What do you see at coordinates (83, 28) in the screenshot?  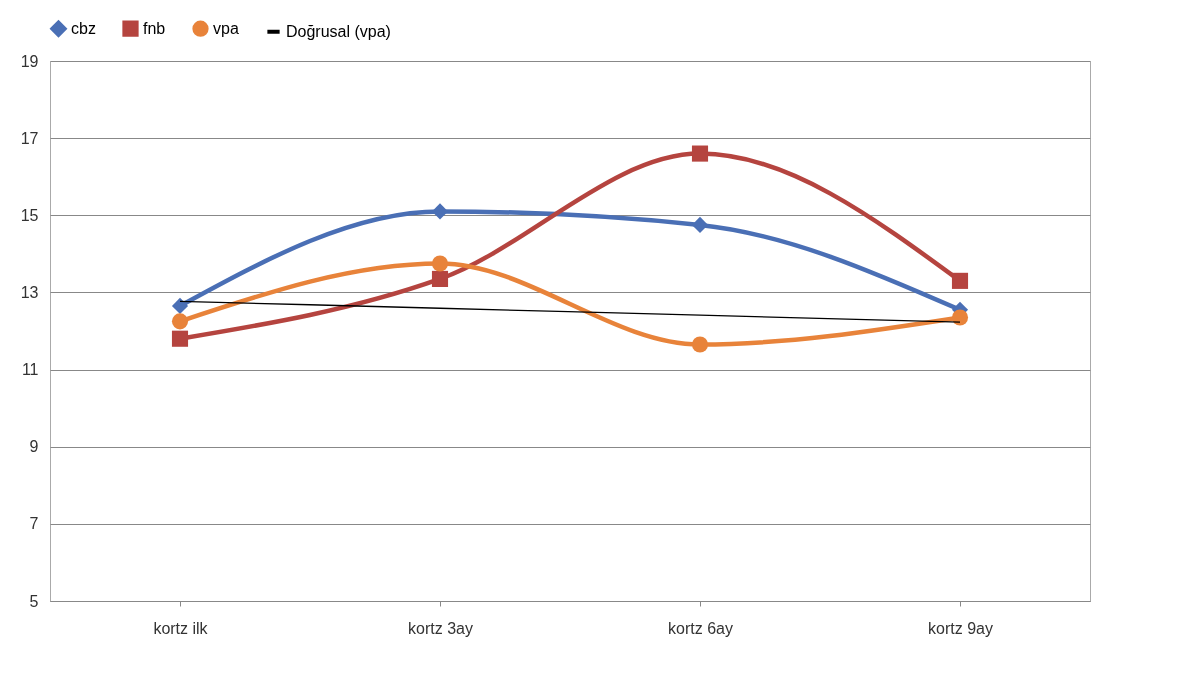 I see `legend-label: cbz` at bounding box center [83, 28].